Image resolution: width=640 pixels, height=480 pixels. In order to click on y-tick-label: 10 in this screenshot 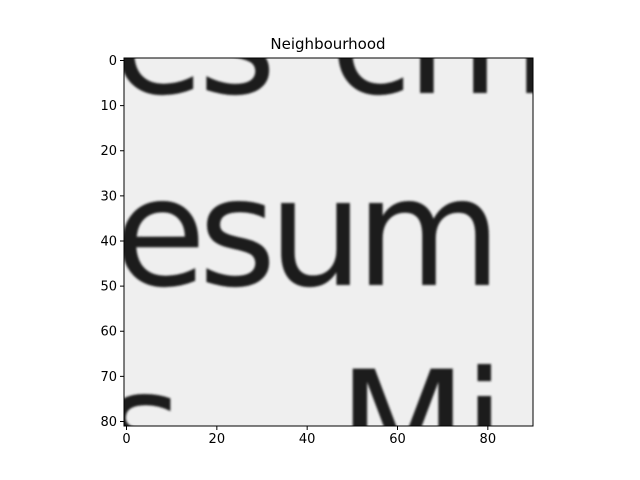, I will do `click(108, 106)`.